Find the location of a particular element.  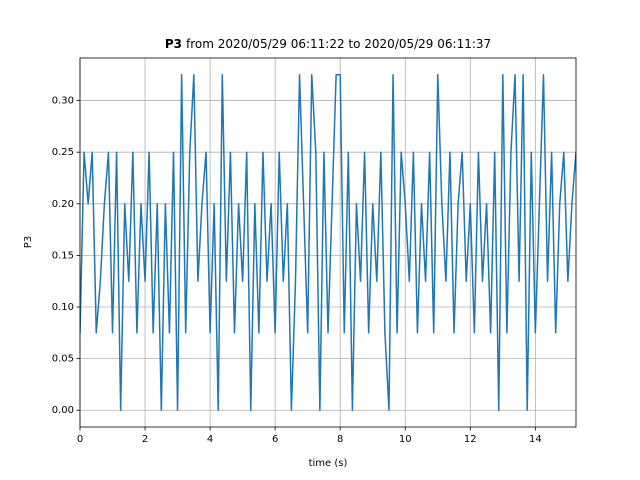

x-tick-label: 12 is located at coordinates (470, 439).